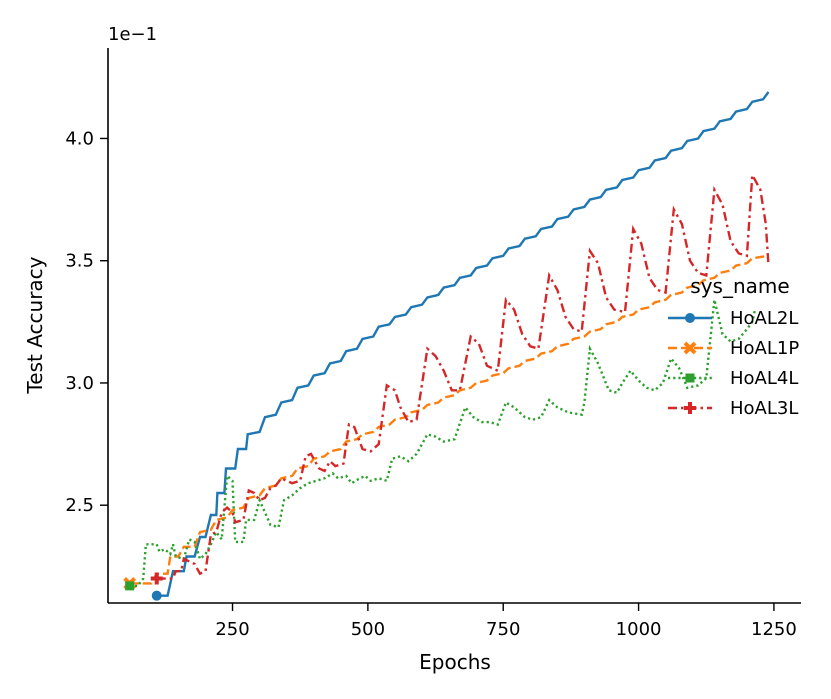 The image size is (831, 699). What do you see at coordinates (764, 408) in the screenshot?
I see `legend-label: HoAL3L` at bounding box center [764, 408].